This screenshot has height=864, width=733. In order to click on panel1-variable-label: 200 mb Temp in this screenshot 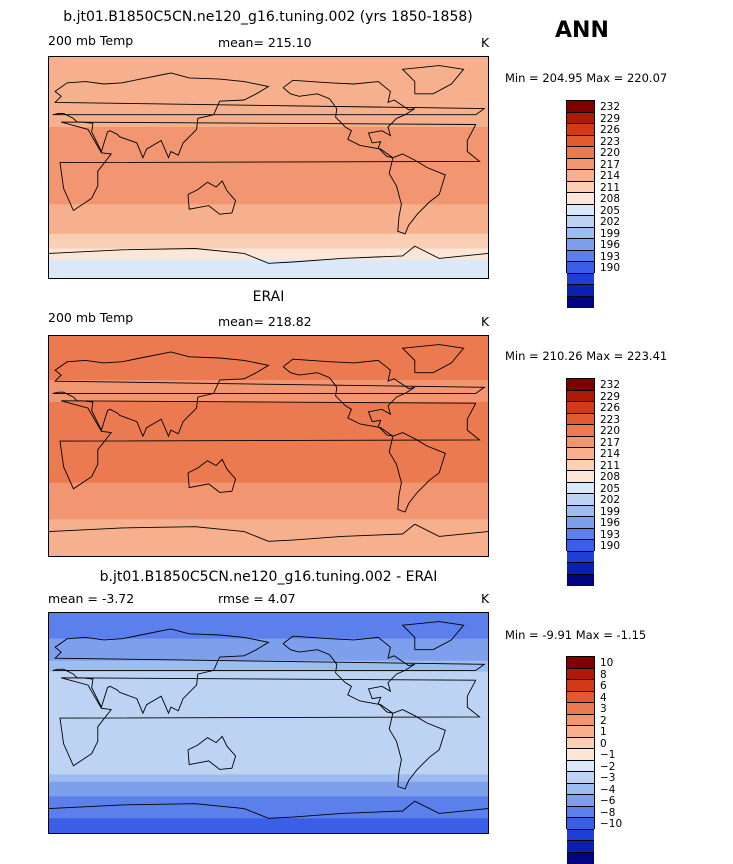, I will do `click(91, 40)`.